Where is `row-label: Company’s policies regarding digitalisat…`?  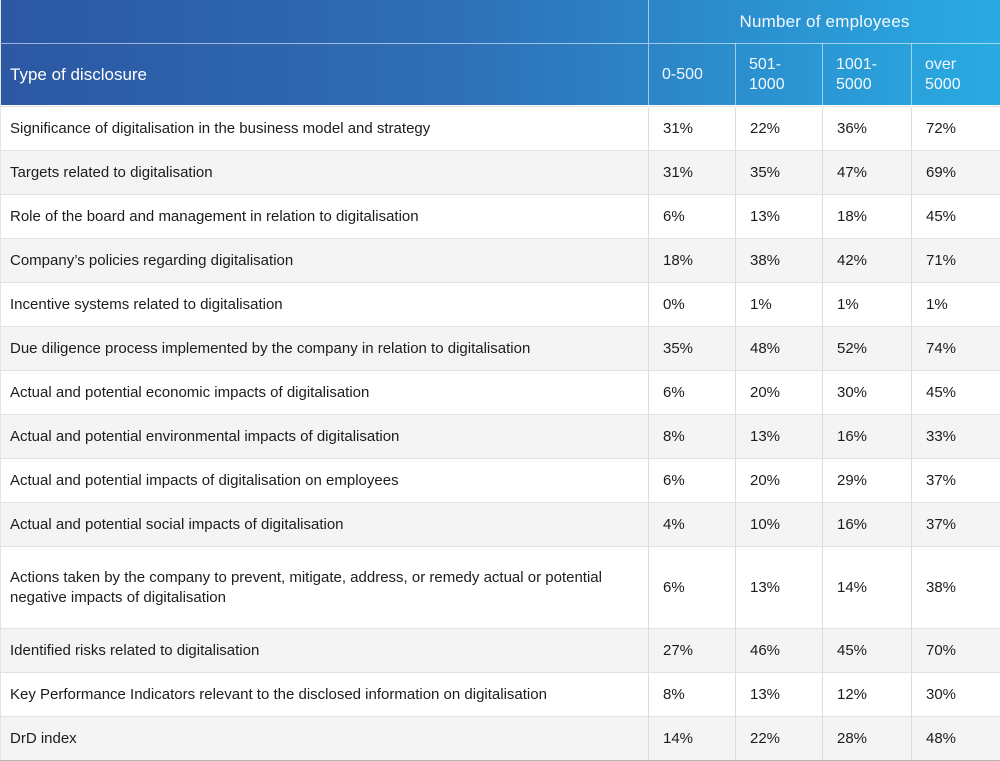
row-label: Company’s policies regarding digitalisat… is located at coordinates (324, 260).